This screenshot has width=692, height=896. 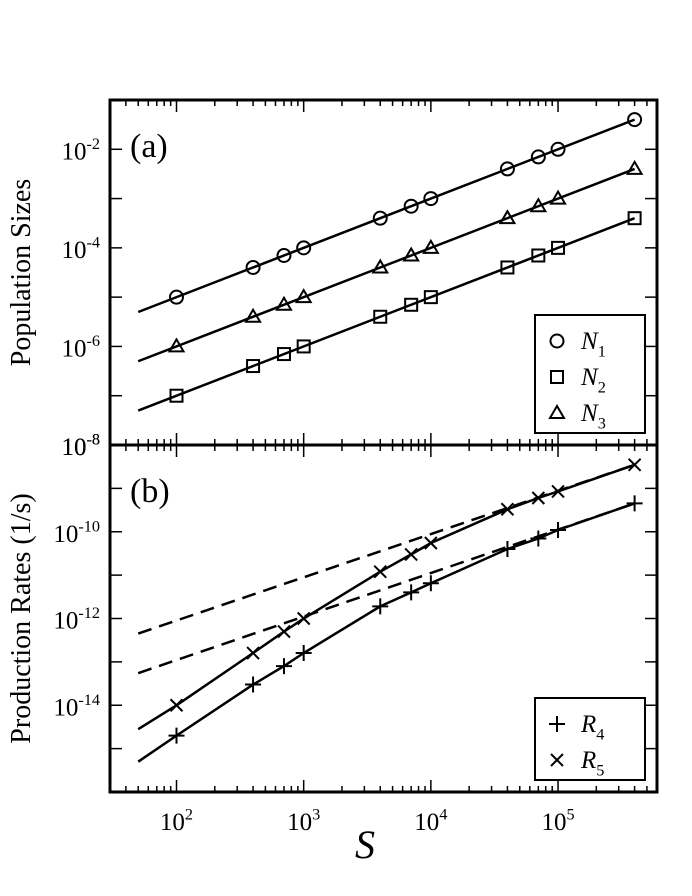 What do you see at coordinates (21, 272) in the screenshot?
I see `panel-a-y-axis-label: Population Sizes` at bounding box center [21, 272].